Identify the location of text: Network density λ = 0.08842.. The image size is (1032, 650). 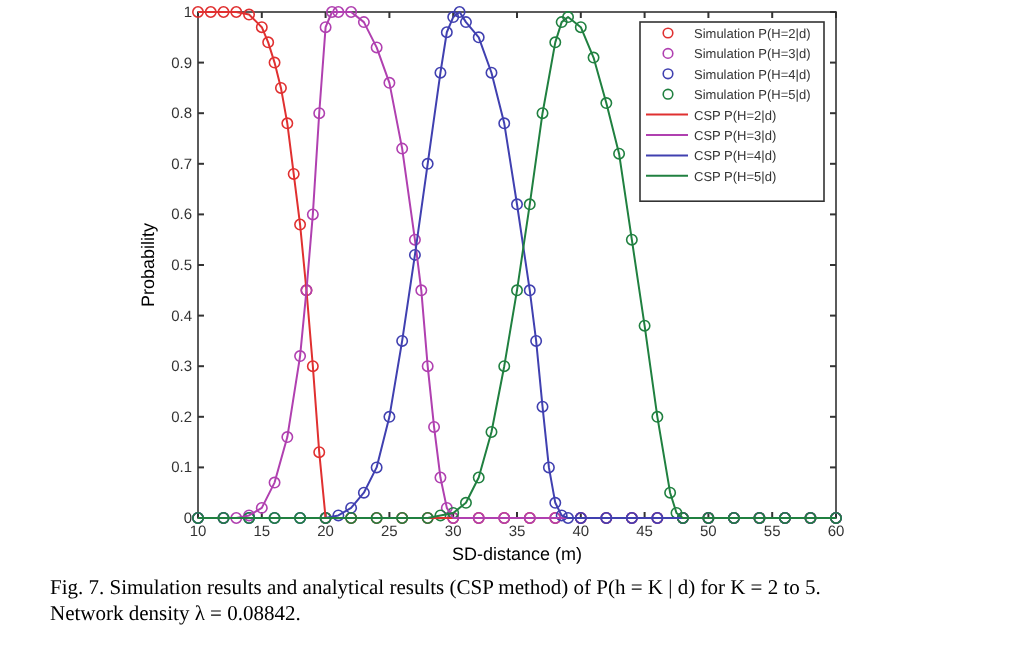
(175, 615).